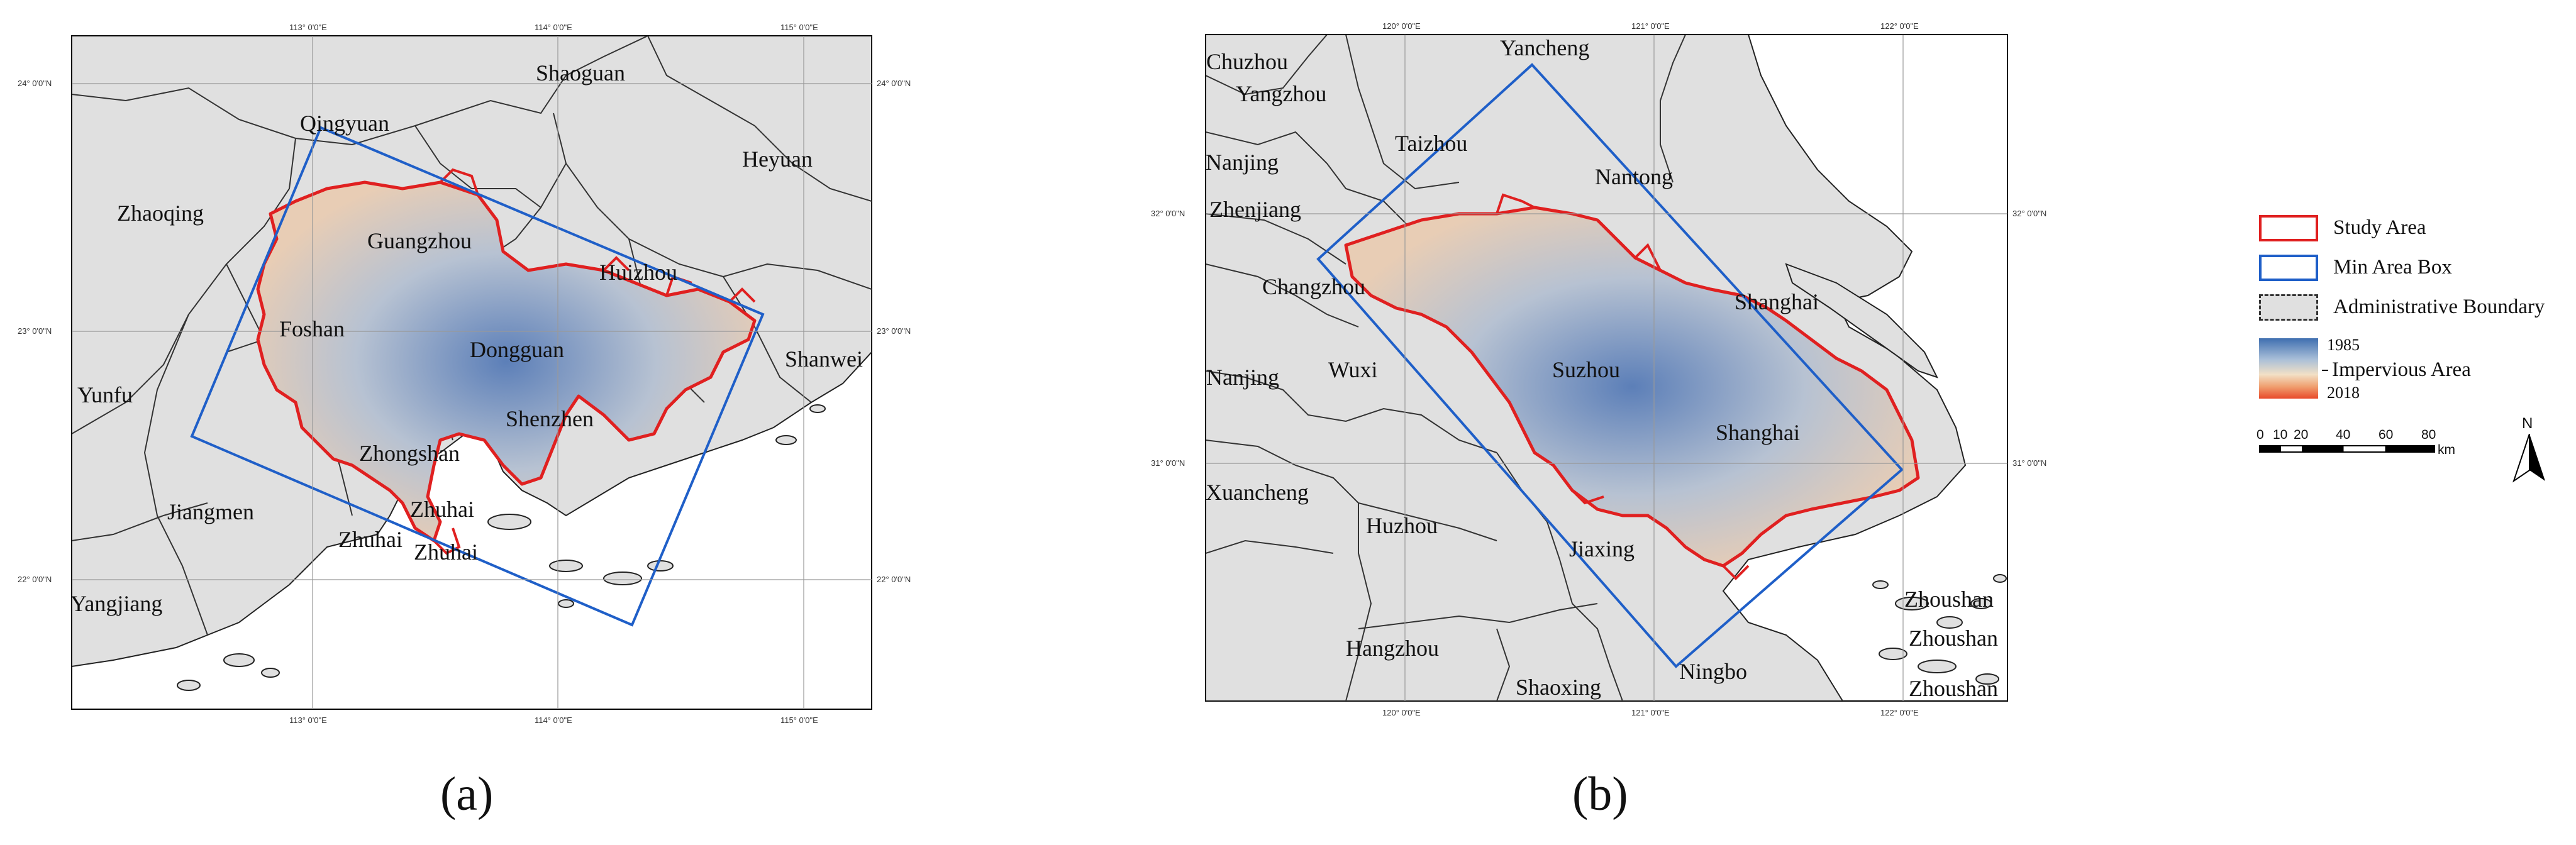 The image size is (2576, 845). What do you see at coordinates (467, 794) in the screenshot?
I see `subfigure-label-a: (a)` at bounding box center [467, 794].